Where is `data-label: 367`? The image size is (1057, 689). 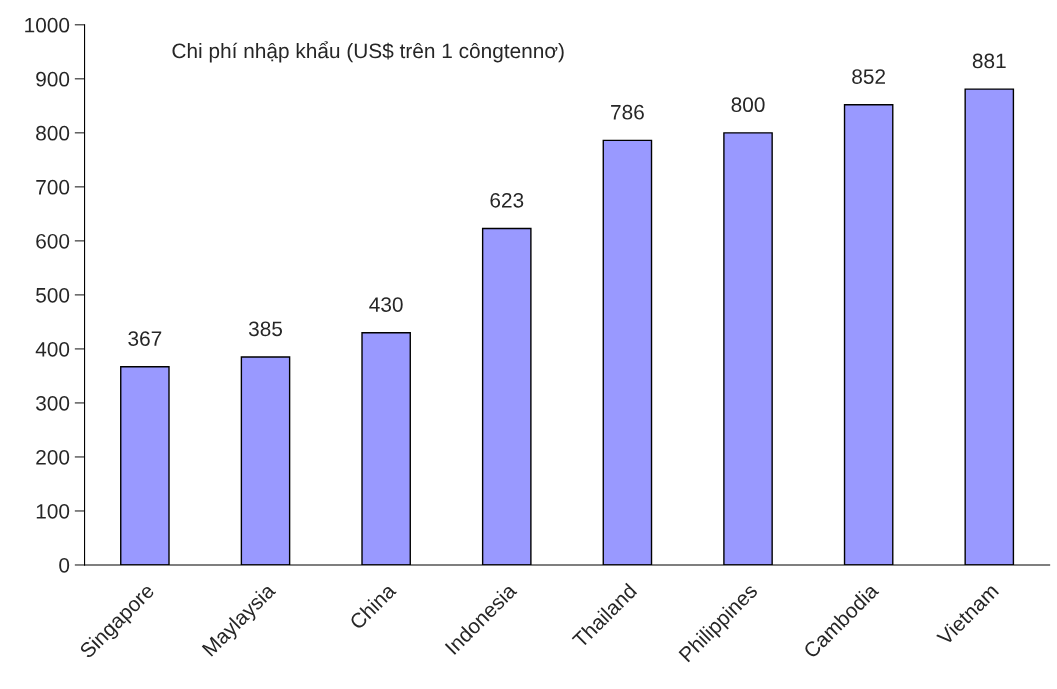
data-label: 367 is located at coordinates (145, 338).